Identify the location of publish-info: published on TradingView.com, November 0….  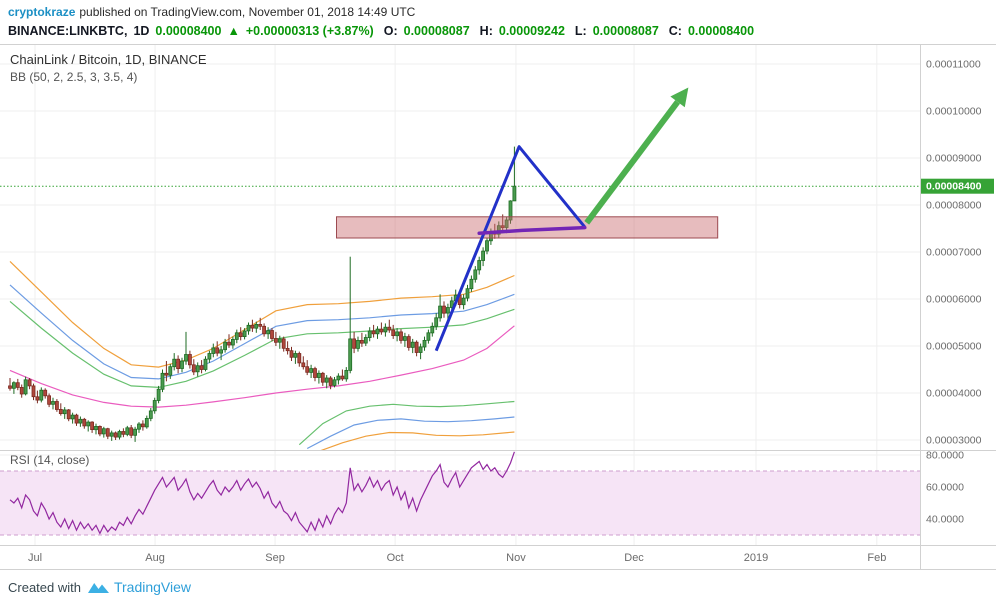
(247, 12).